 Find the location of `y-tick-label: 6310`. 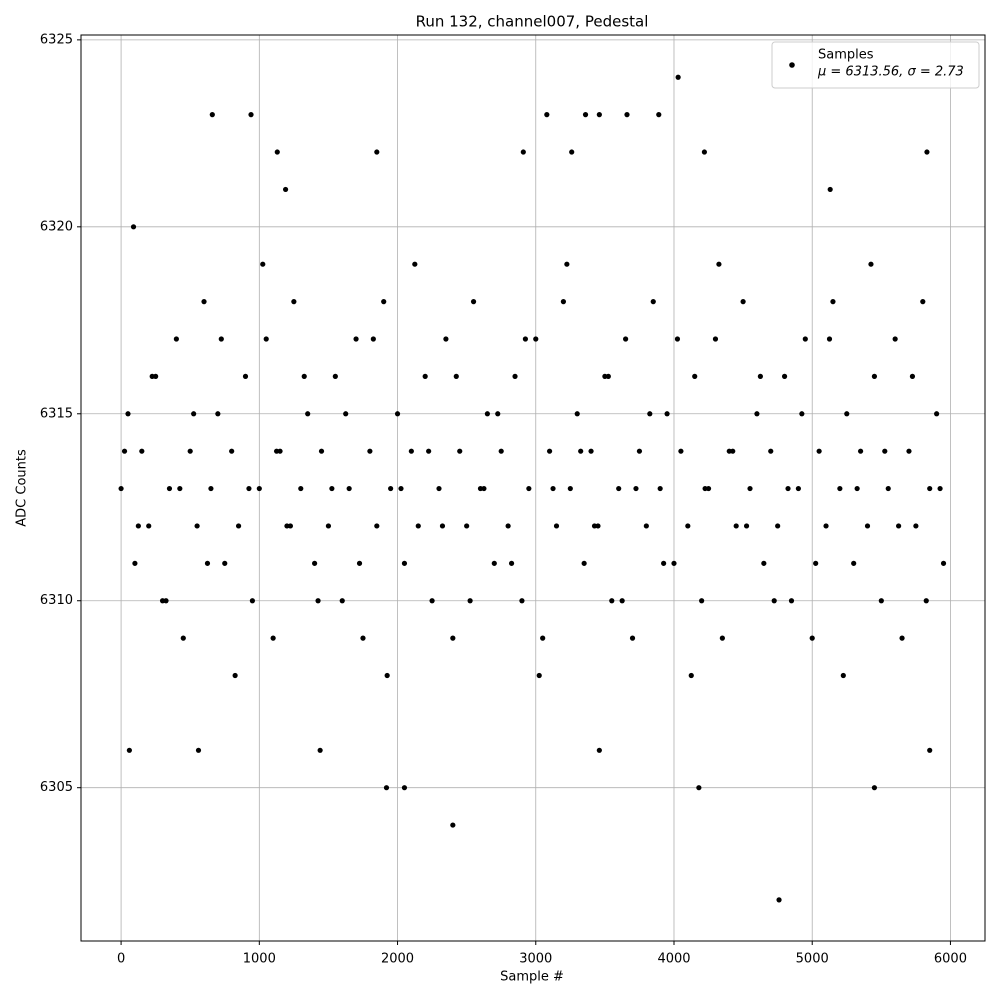

y-tick-label: 6310 is located at coordinates (56, 600).